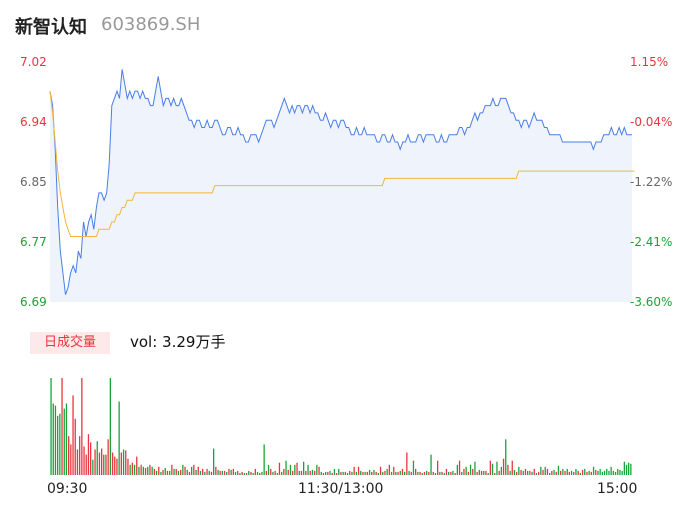 The width and height of the screenshot is (686, 524). What do you see at coordinates (649, 62) in the screenshot?
I see `pct-tick-1: 1.15%` at bounding box center [649, 62].